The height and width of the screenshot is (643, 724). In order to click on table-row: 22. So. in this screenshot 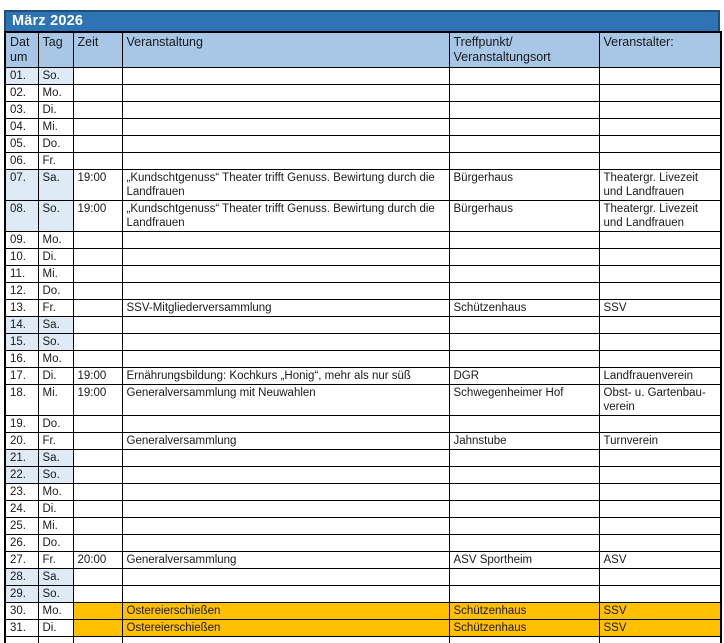, I will do `click(363, 475)`.